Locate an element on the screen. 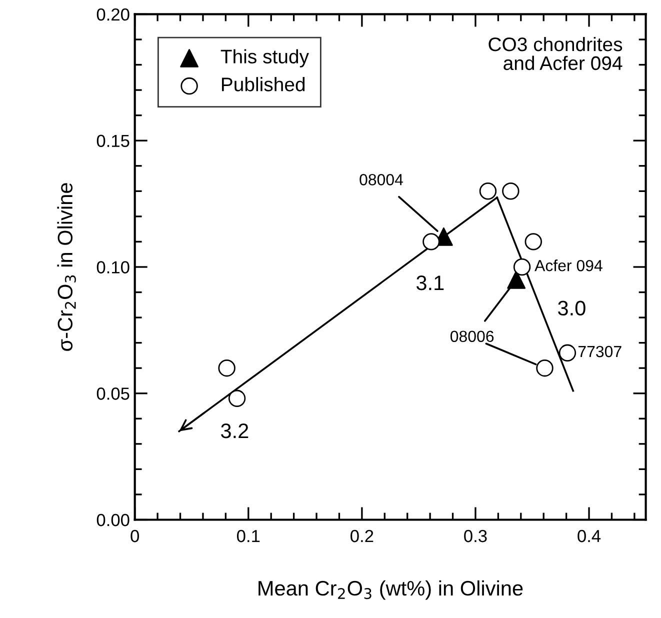 The image size is (661, 618). y-tick-label: 0.15 is located at coordinates (113, 141).